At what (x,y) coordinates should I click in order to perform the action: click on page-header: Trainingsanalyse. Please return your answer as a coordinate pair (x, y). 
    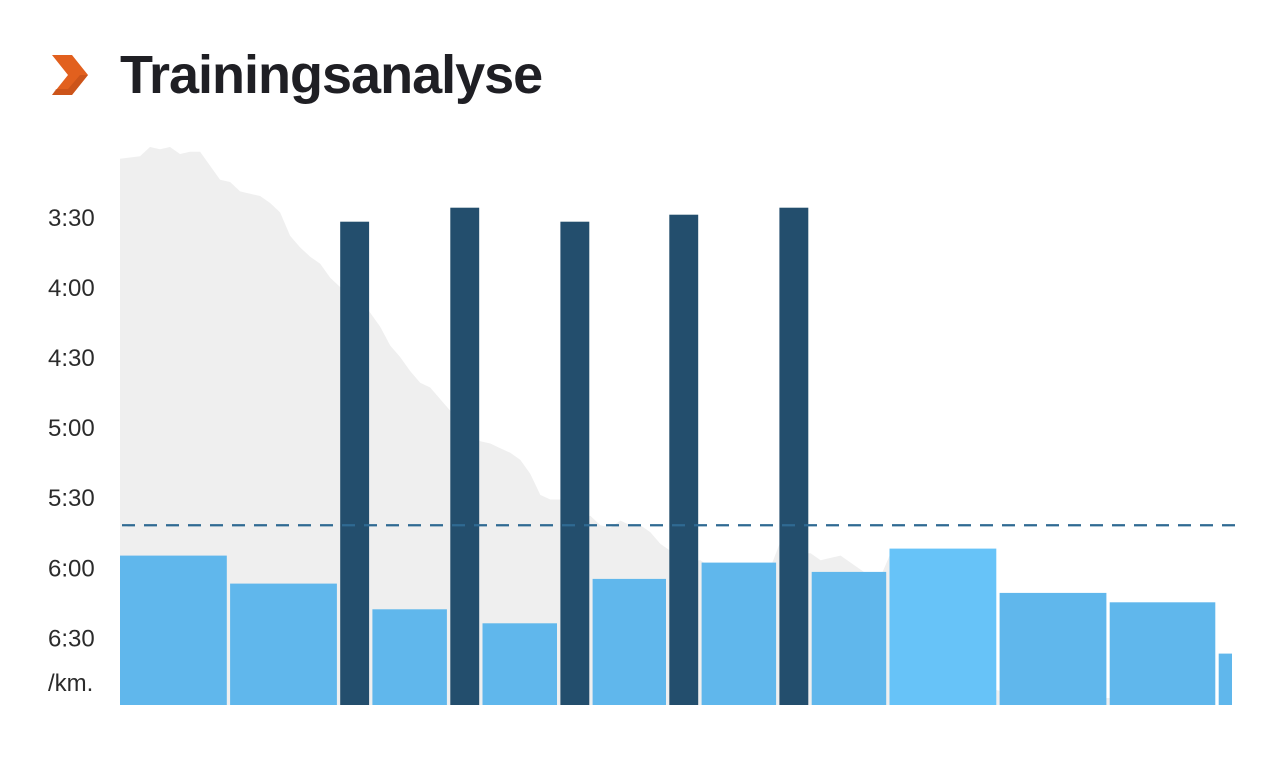
    Looking at the image, I should click on (296, 75).